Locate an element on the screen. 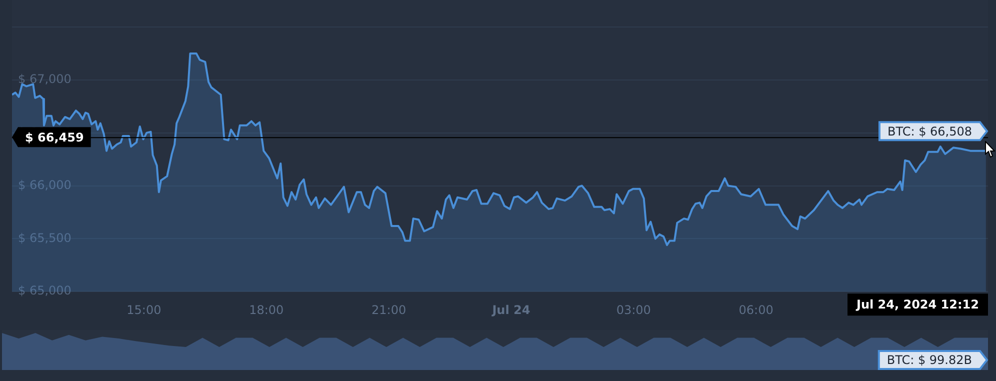 The image size is (996, 381). x-tick-label: 18:00 is located at coordinates (266, 309).